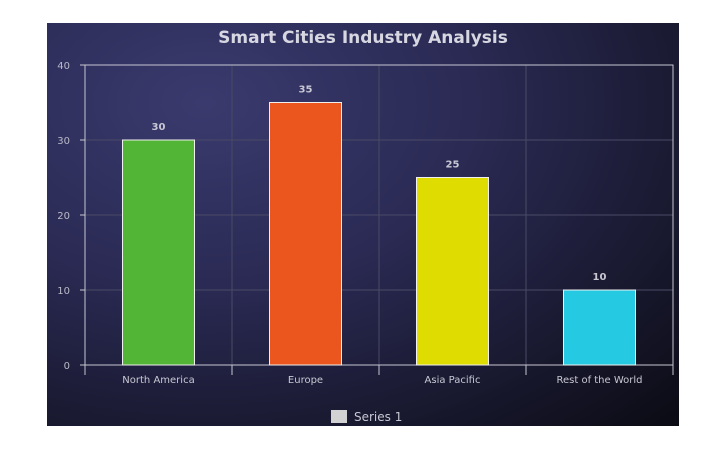 The image size is (716, 454). What do you see at coordinates (378, 417) in the screenshot?
I see `legend-label: Series 1` at bounding box center [378, 417].